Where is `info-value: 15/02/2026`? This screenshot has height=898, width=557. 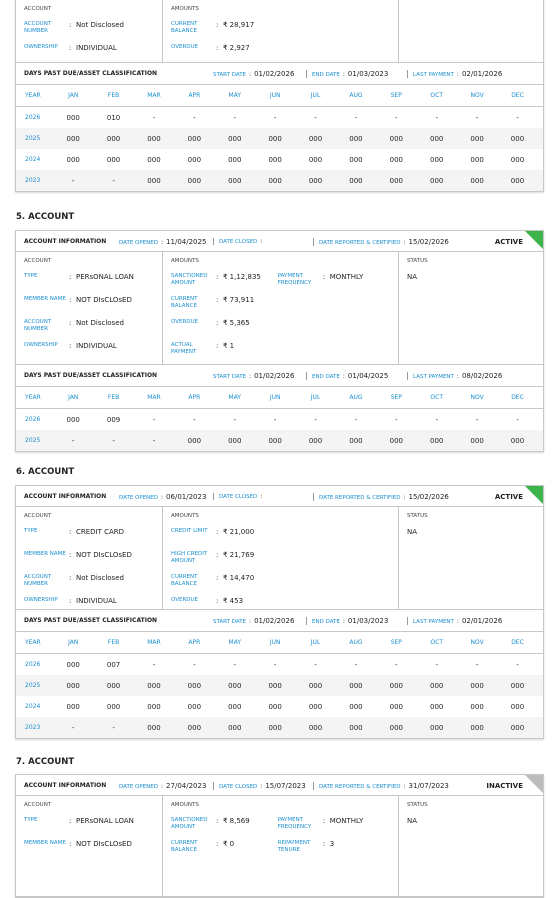
info-value: 15/02/2026 is located at coordinates (428, 497).